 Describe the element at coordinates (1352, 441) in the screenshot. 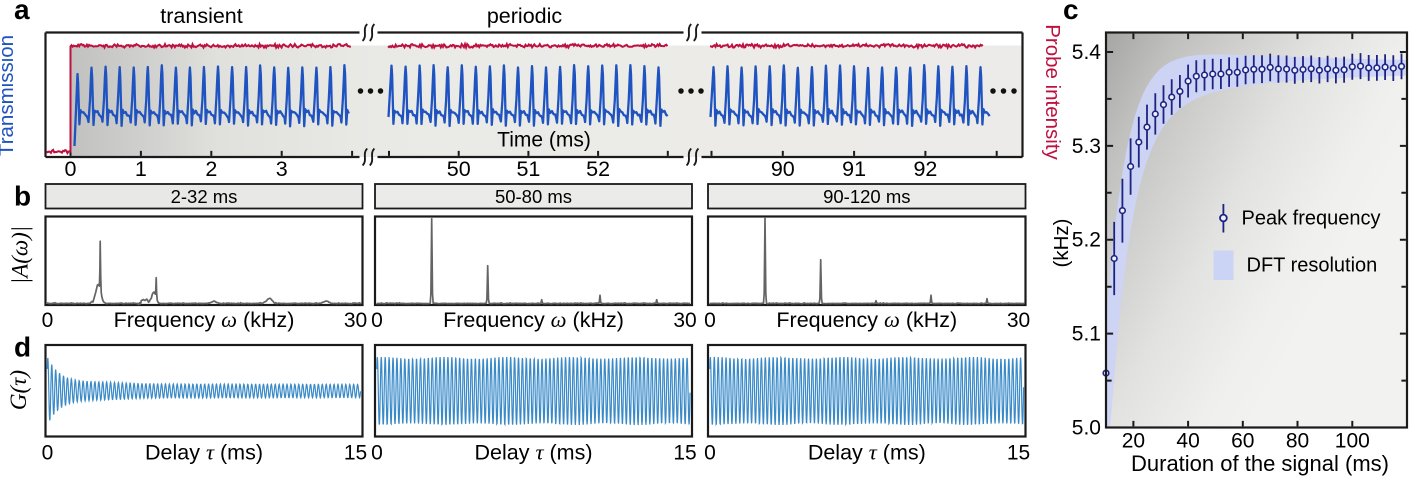

I see `svg-text: 100` at that location.